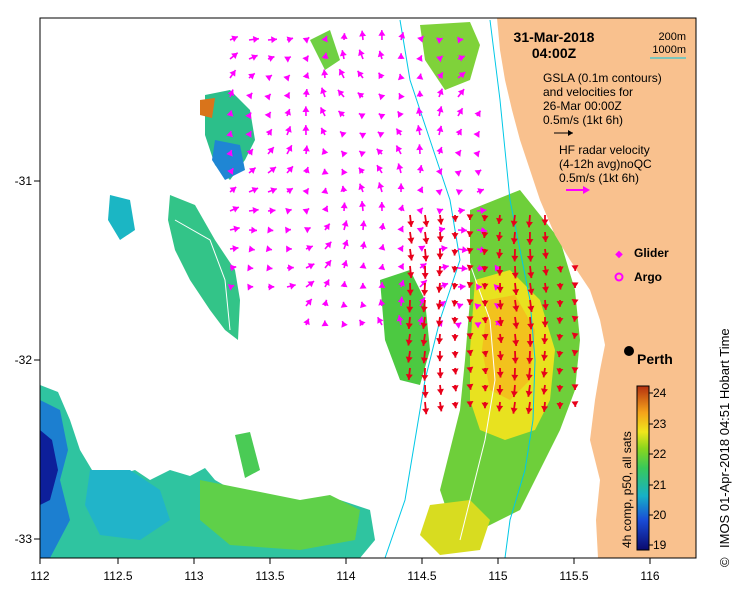  What do you see at coordinates (269, 576) in the screenshot?
I see `x-tick-label: 113.5` at bounding box center [269, 576].